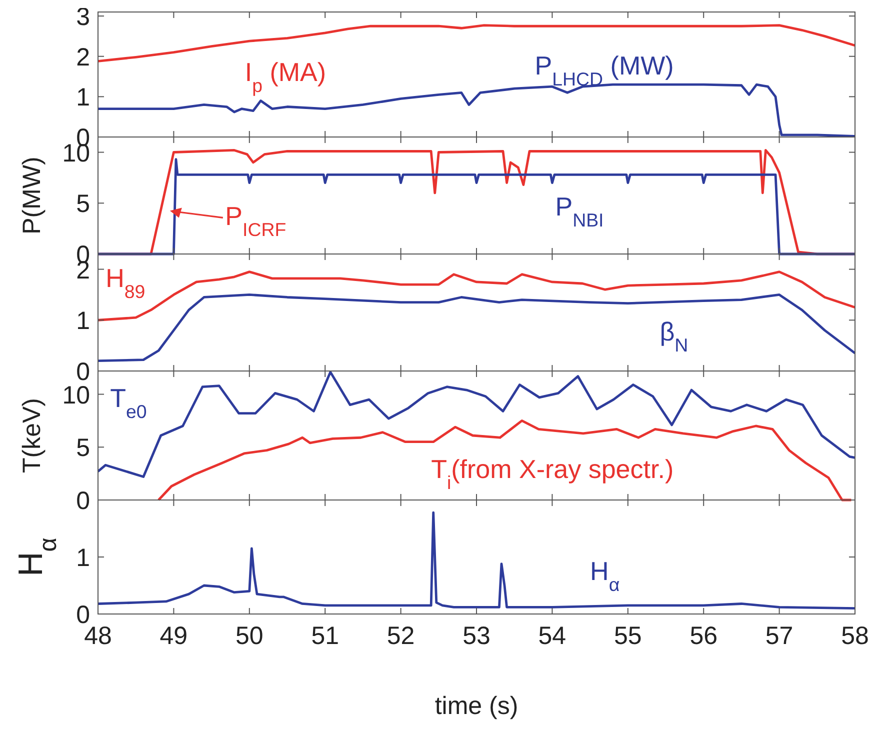  Describe the element at coordinates (628, 636) in the screenshot. I see `x-tick-label: 55` at that location.